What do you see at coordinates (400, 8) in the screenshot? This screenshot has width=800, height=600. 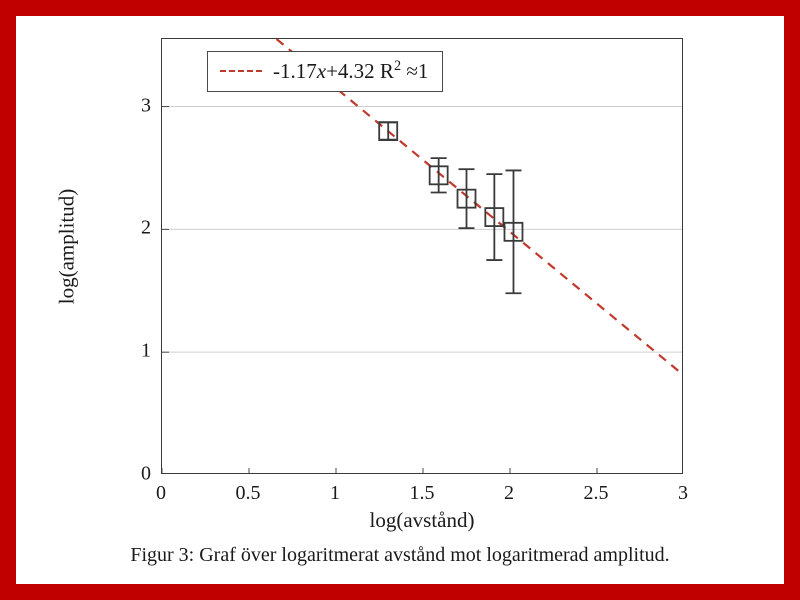 I see `page-border-top` at bounding box center [400, 8].